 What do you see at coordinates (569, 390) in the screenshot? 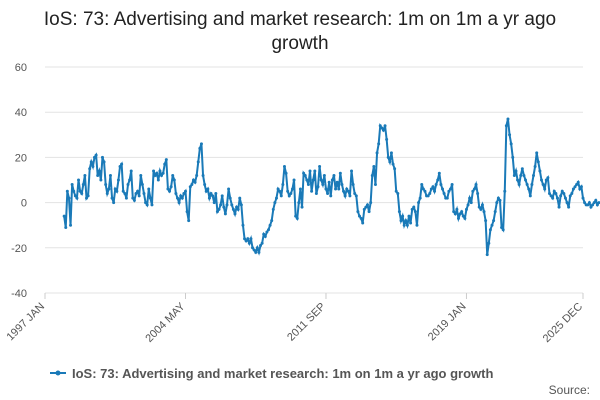
I see `source: Source:` at bounding box center [569, 390].